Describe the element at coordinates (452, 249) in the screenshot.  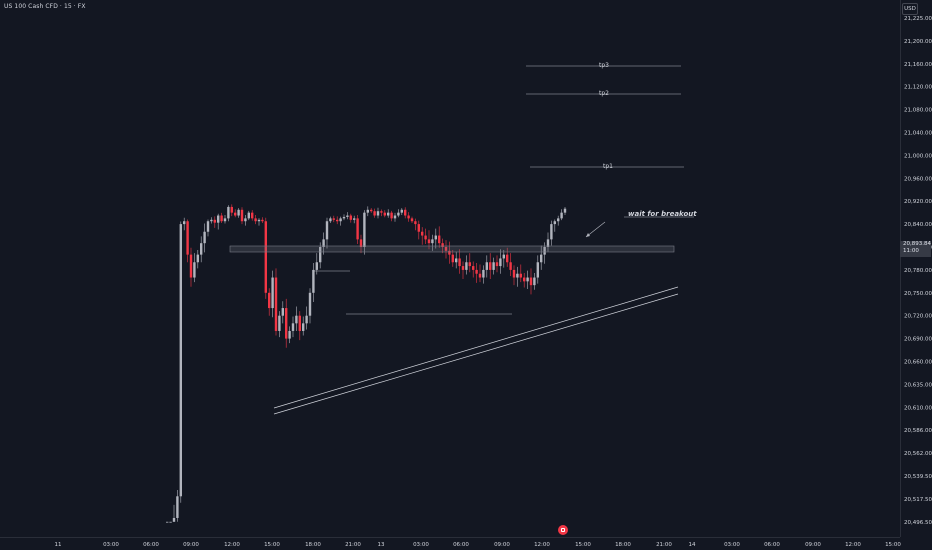
I see `resistance-zone` at that location.